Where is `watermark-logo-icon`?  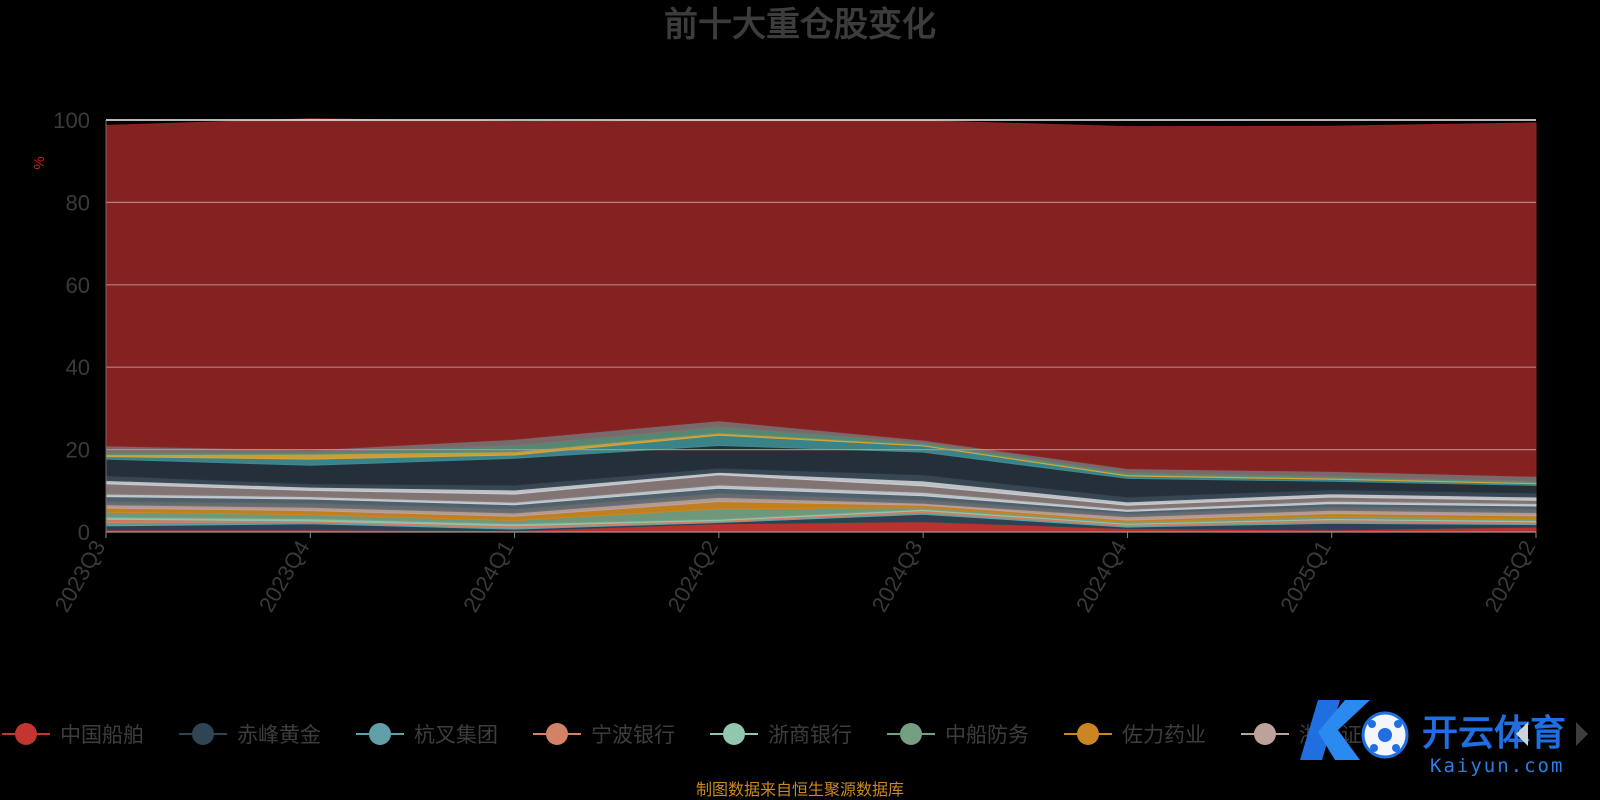 watermark-logo-icon is located at coordinates (1354, 730).